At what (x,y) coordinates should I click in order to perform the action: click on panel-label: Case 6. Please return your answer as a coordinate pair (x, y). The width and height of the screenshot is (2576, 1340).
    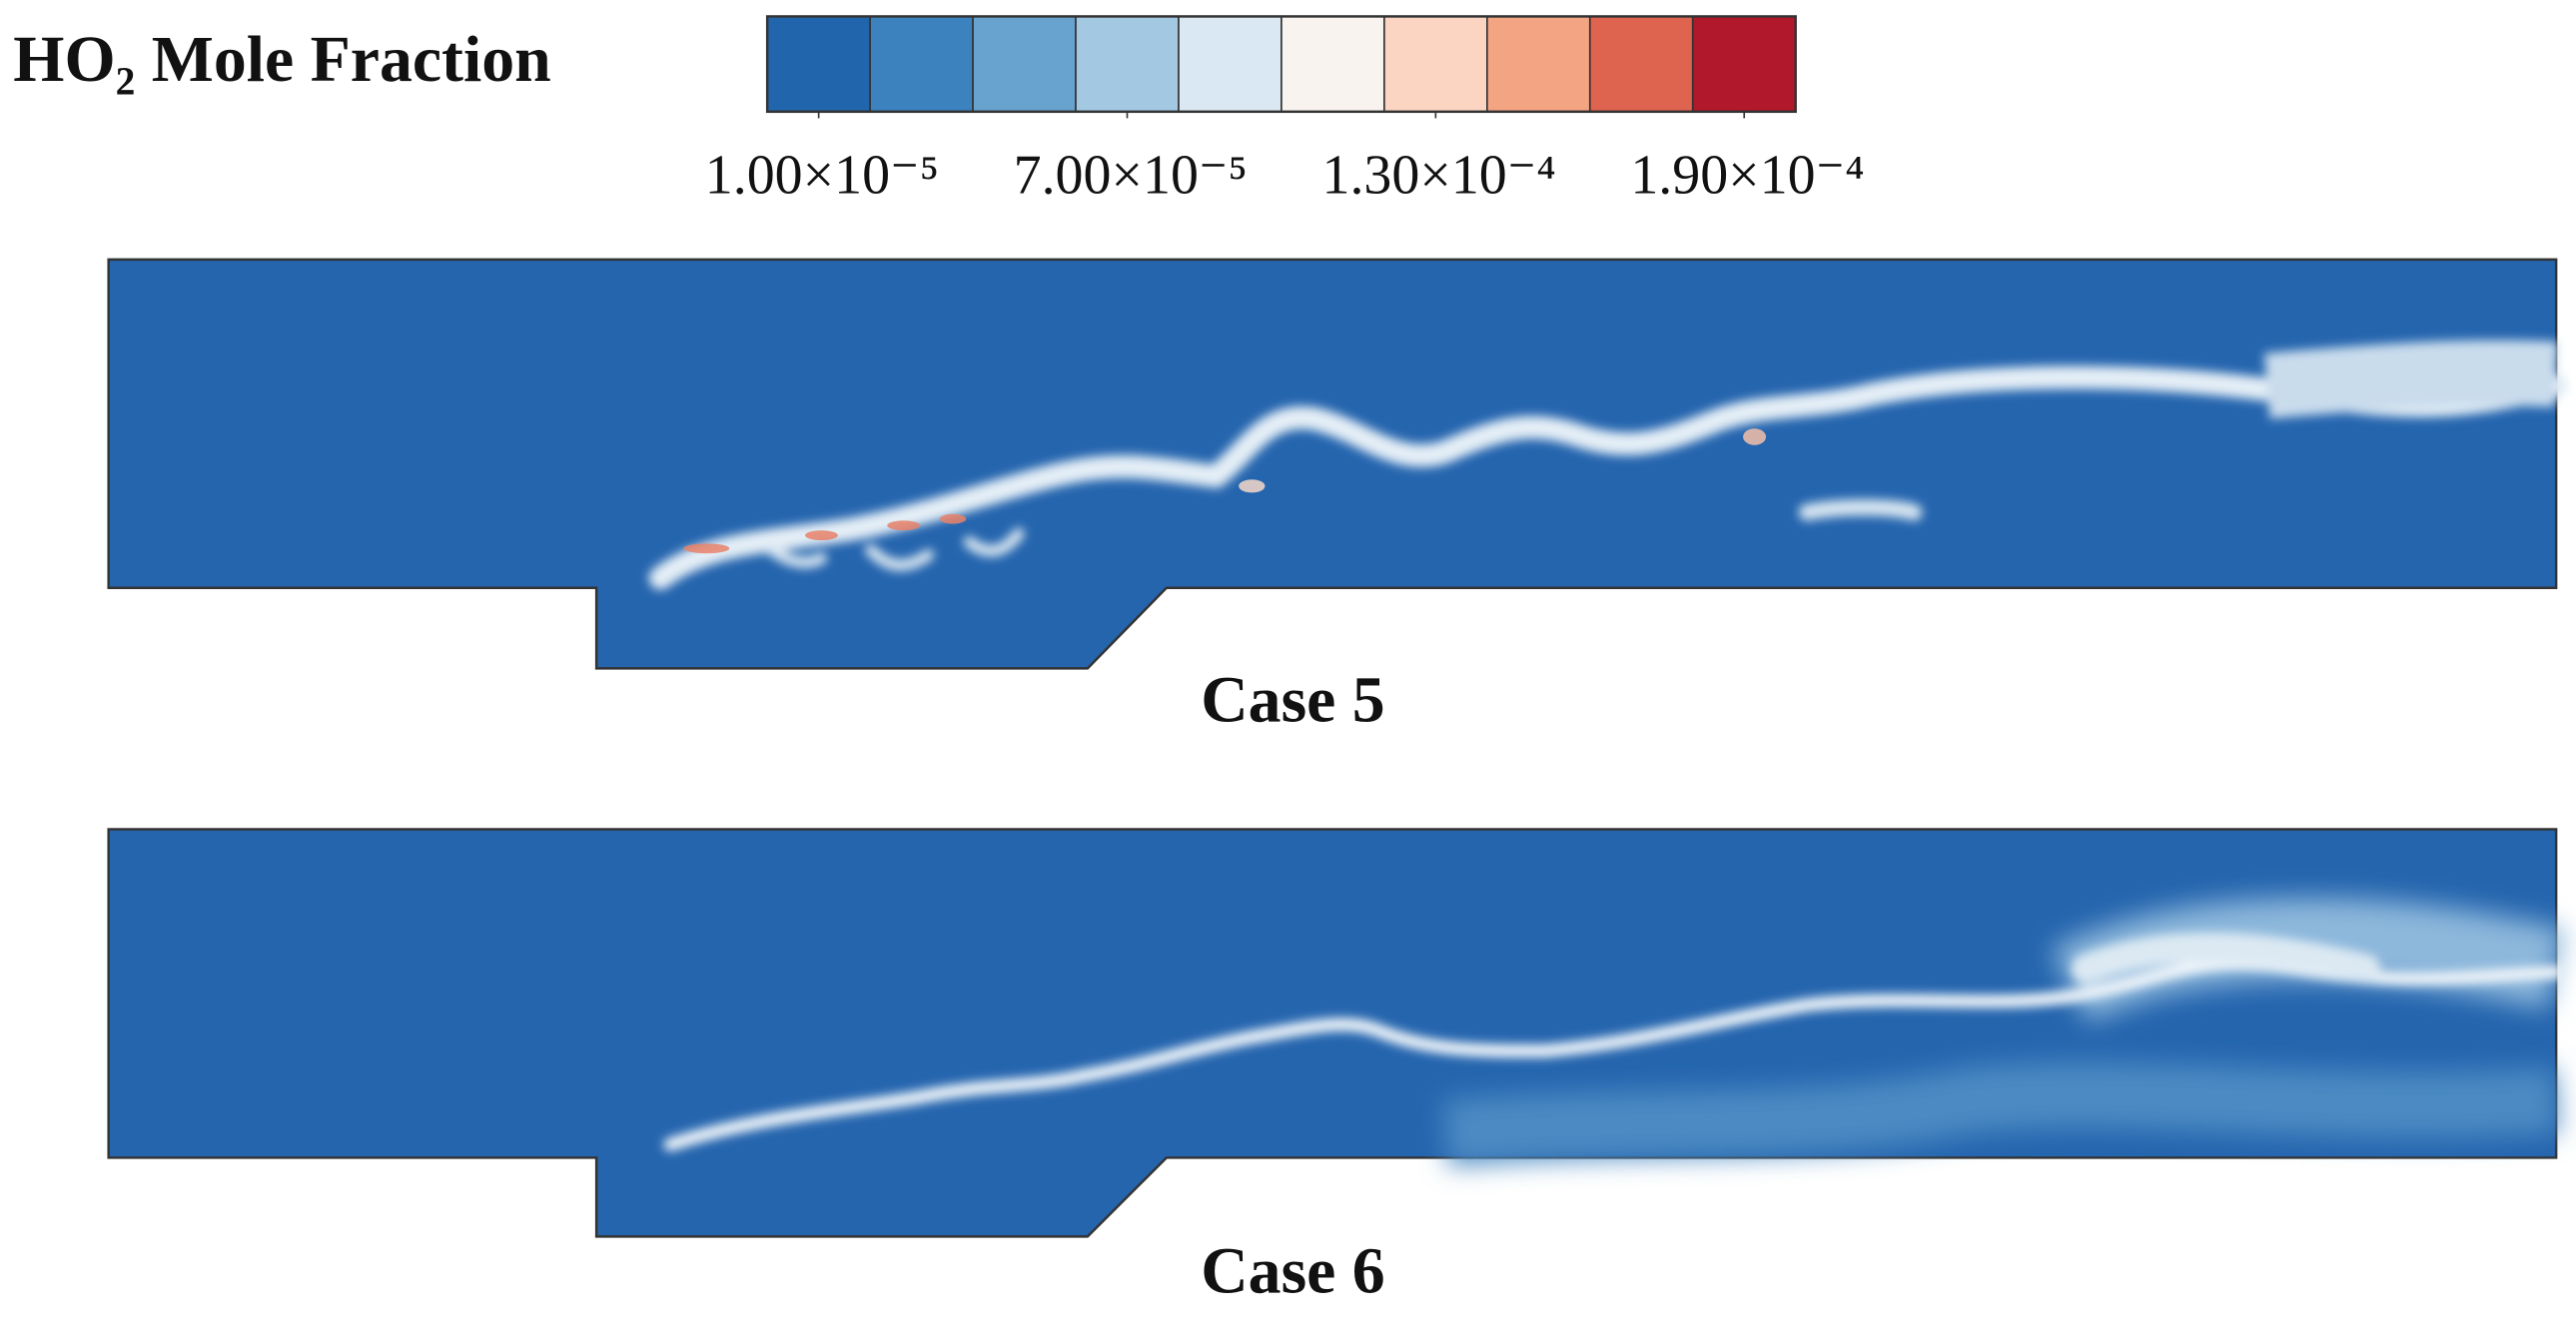
    Looking at the image, I should click on (1293, 1272).